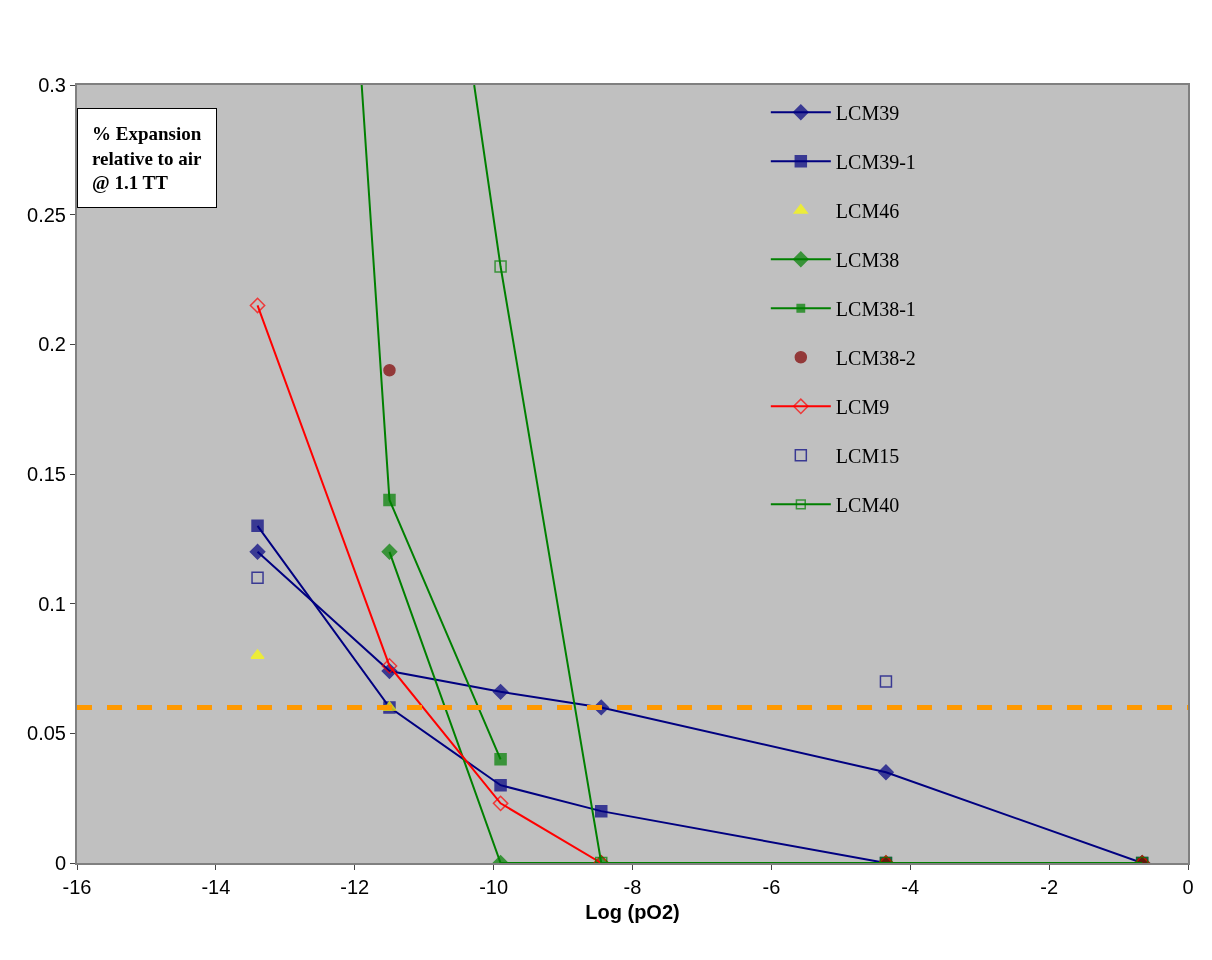  Describe the element at coordinates (867, 113) in the screenshot. I see `legend-label: LCM39` at that location.